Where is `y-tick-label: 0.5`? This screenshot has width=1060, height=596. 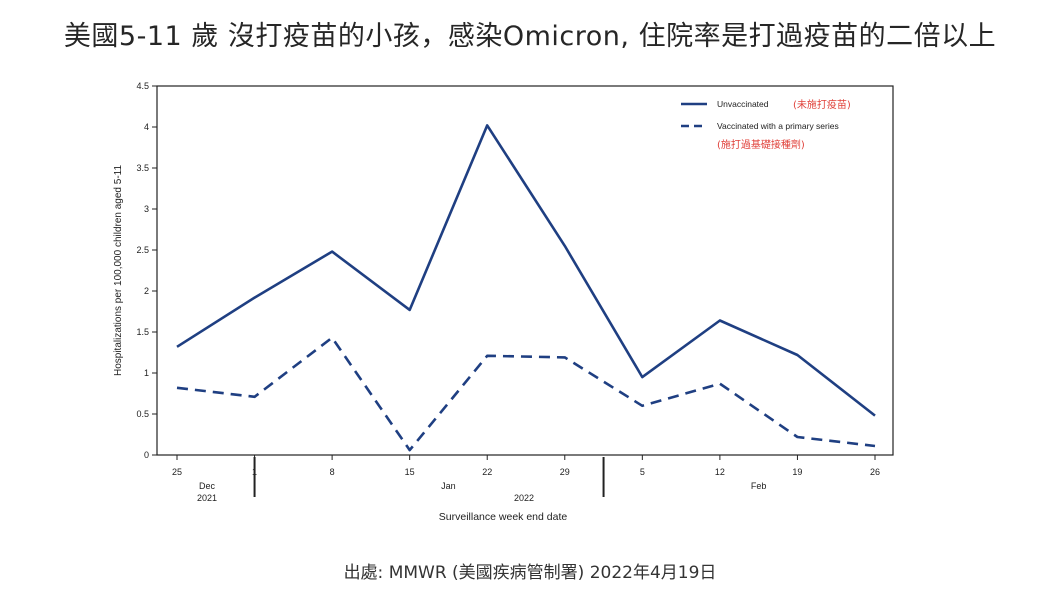 y-tick-label: 0.5 is located at coordinates (142, 414).